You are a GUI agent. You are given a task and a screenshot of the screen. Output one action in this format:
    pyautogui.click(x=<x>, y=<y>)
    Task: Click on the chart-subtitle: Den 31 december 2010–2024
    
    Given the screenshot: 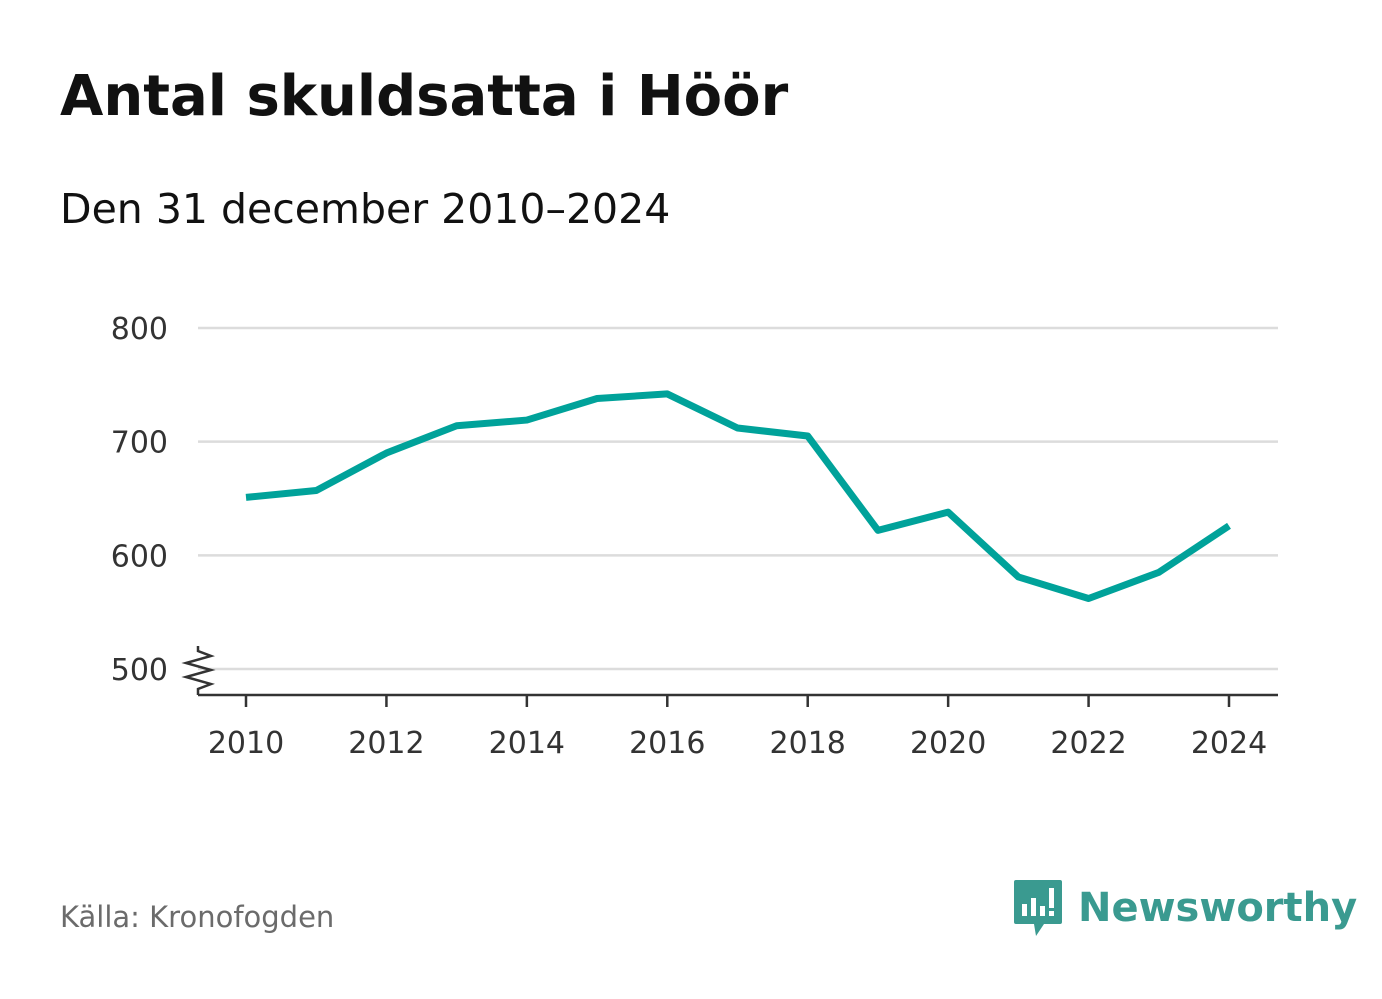 What is the action you would take?
    pyautogui.click(x=365, y=209)
    